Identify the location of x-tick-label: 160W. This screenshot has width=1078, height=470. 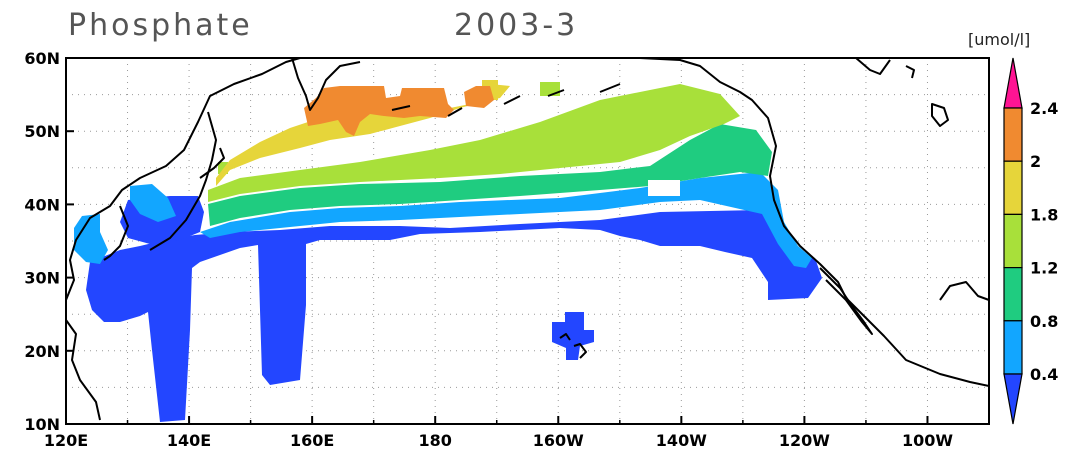
(558, 440).